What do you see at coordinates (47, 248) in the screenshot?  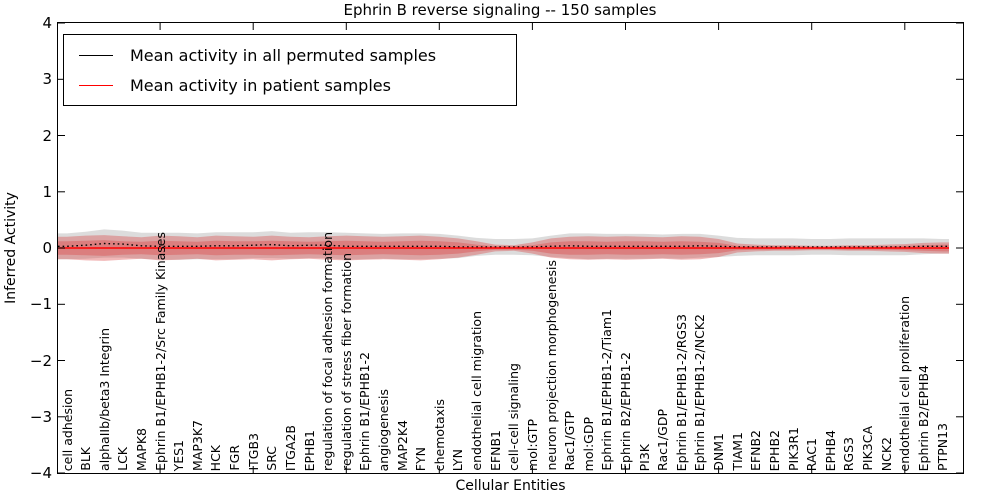 I see `y-tick-label: 0` at bounding box center [47, 248].